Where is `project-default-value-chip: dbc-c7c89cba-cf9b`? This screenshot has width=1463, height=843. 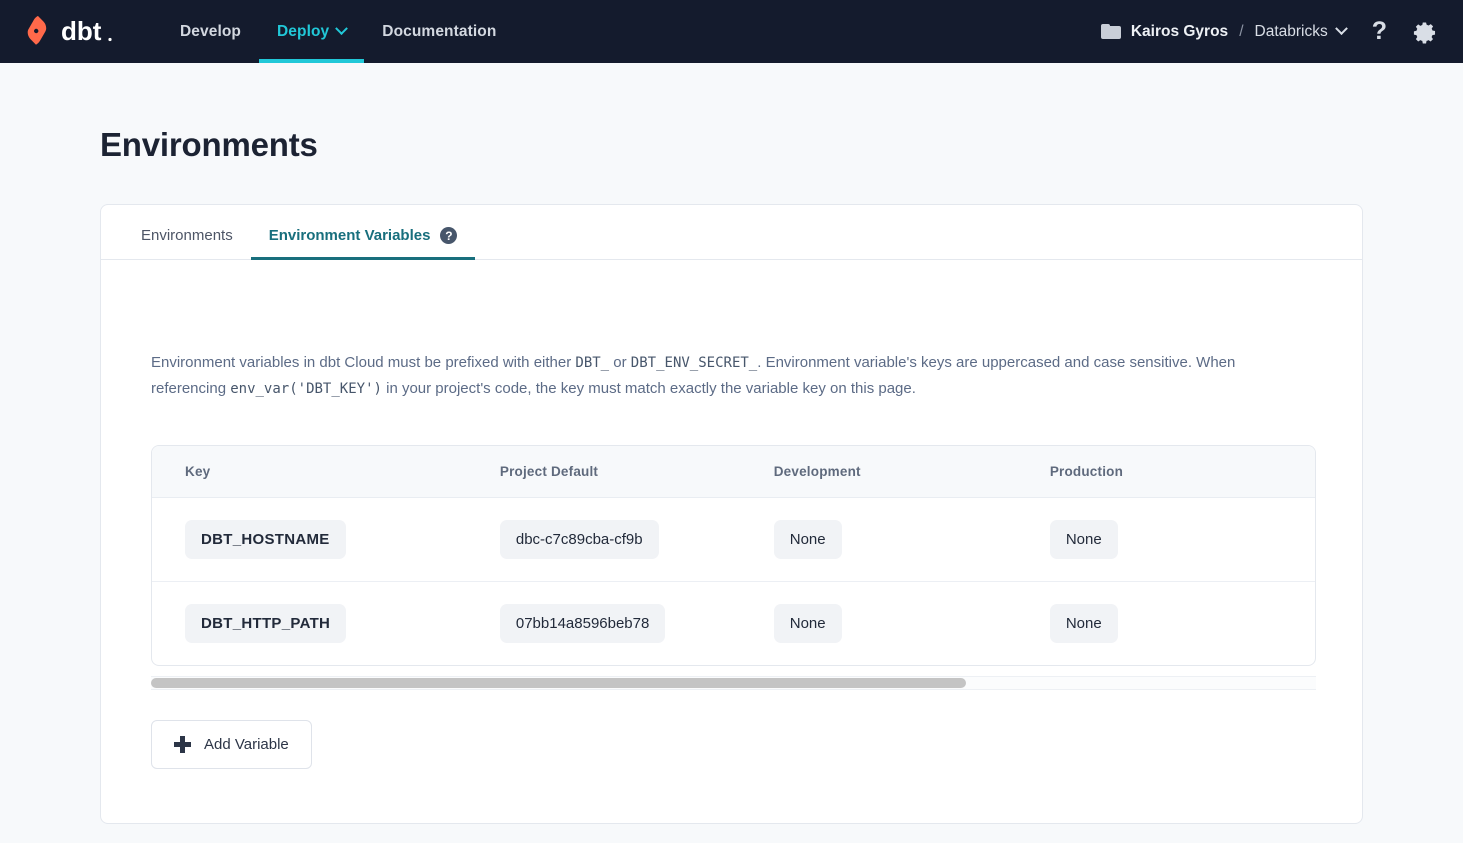
project-default-value-chip: dbc-c7c89cba-cf9b is located at coordinates (579, 539).